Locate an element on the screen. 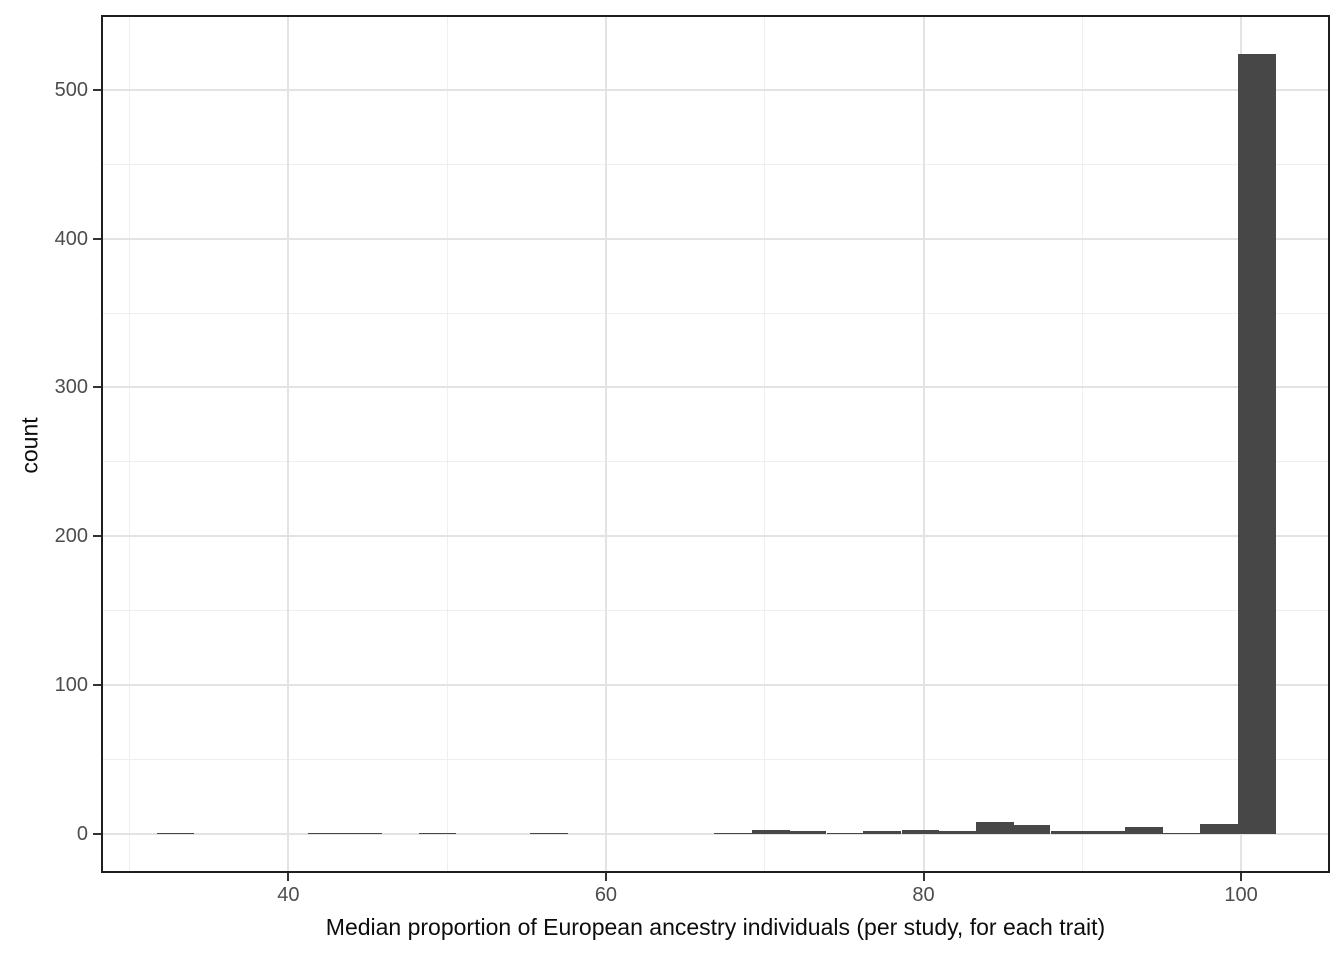  y-axis-title: count is located at coordinates (29, 445).